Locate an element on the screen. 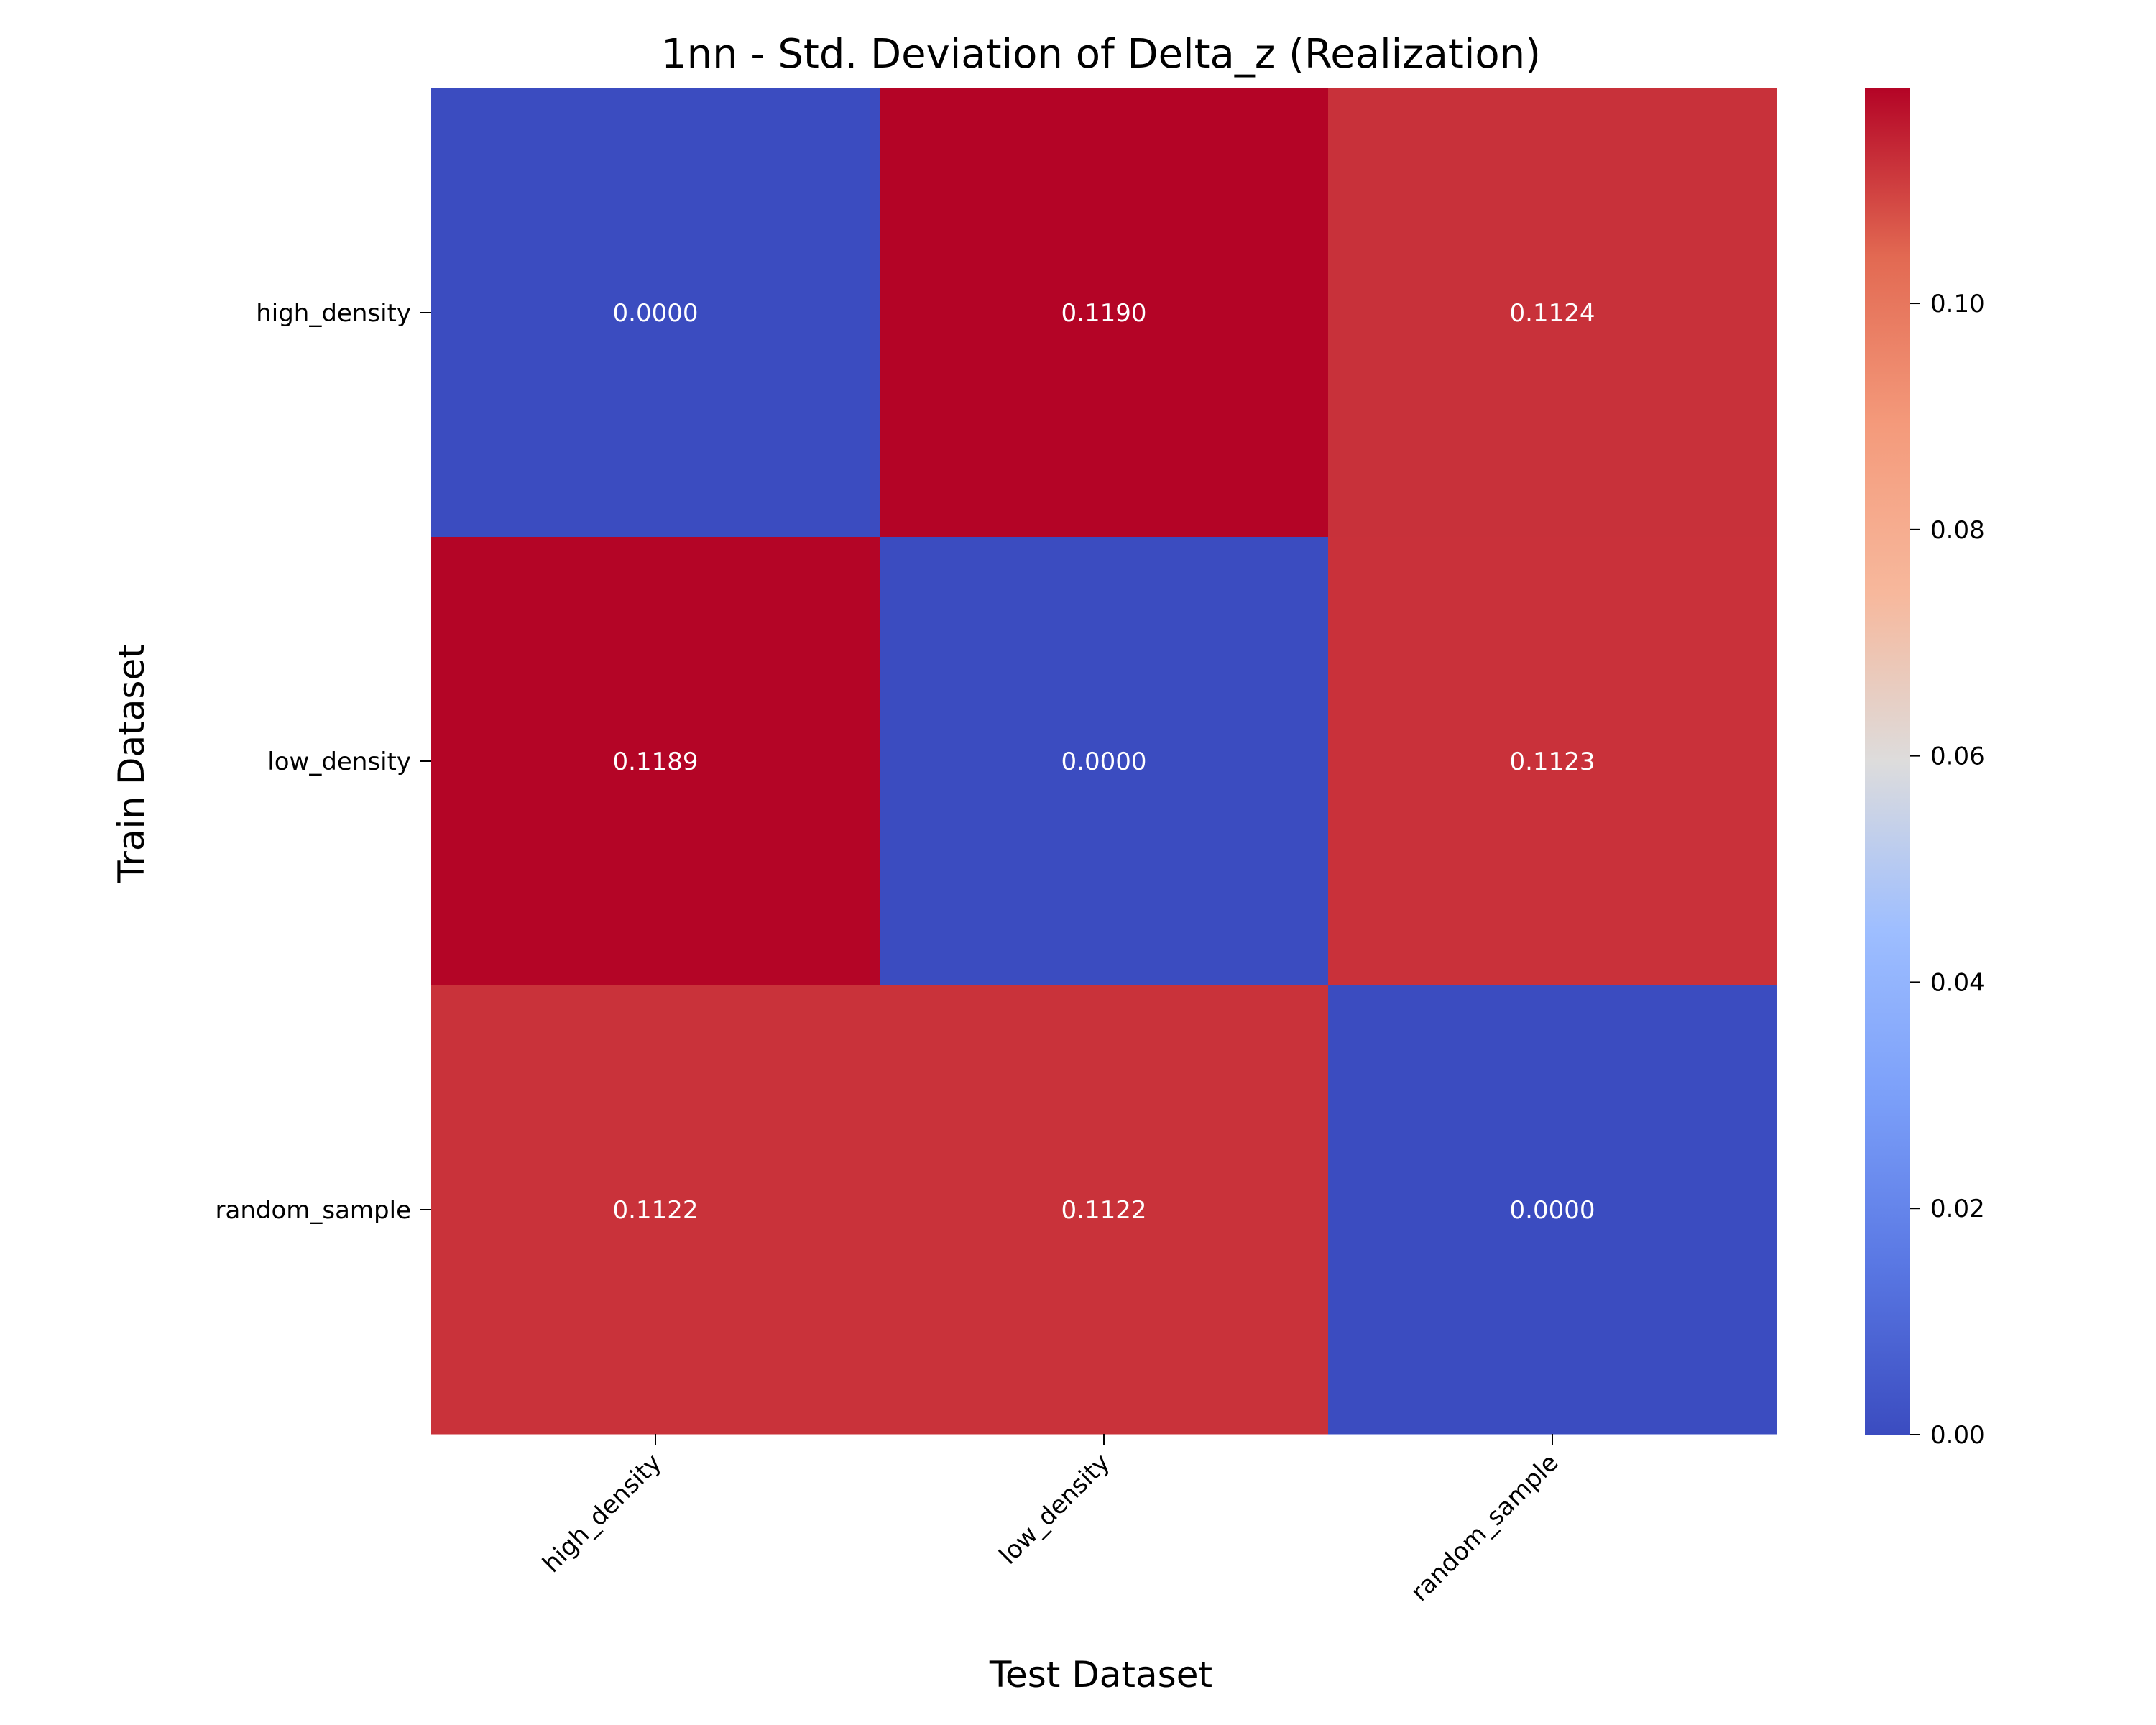 Image resolution: width=2156 pixels, height=1725 pixels. colorbar-gradient is located at coordinates (1887, 761).